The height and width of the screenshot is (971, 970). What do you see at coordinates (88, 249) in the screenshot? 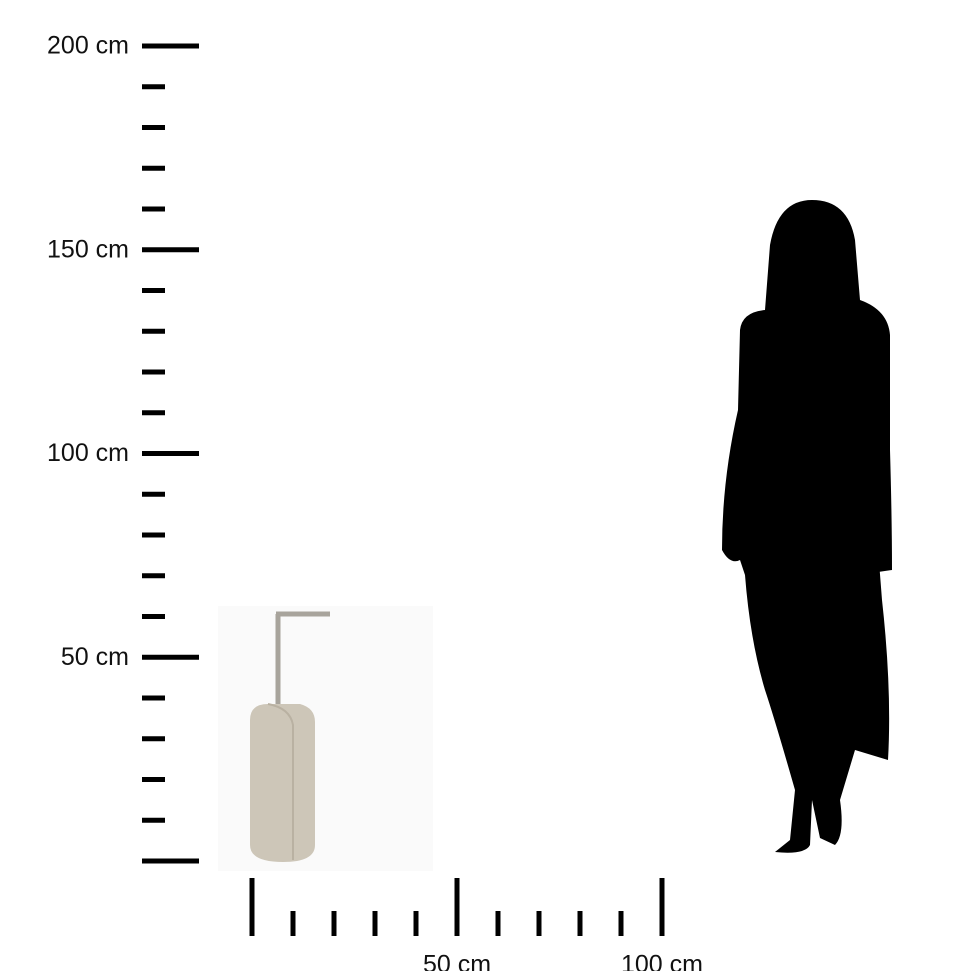
I see `vertical-scale-label: 150 cm` at bounding box center [88, 249].